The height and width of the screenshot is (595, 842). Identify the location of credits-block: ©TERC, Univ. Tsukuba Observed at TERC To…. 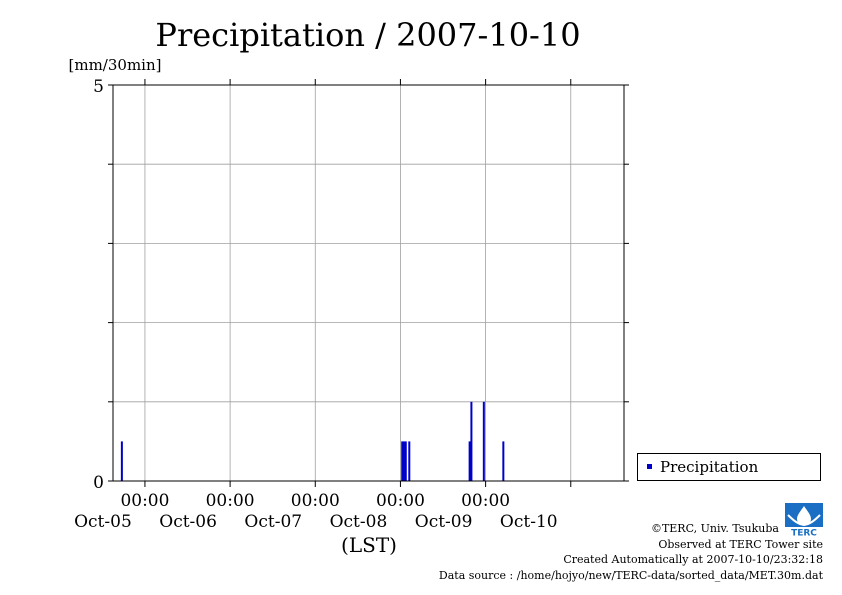
(631, 552).